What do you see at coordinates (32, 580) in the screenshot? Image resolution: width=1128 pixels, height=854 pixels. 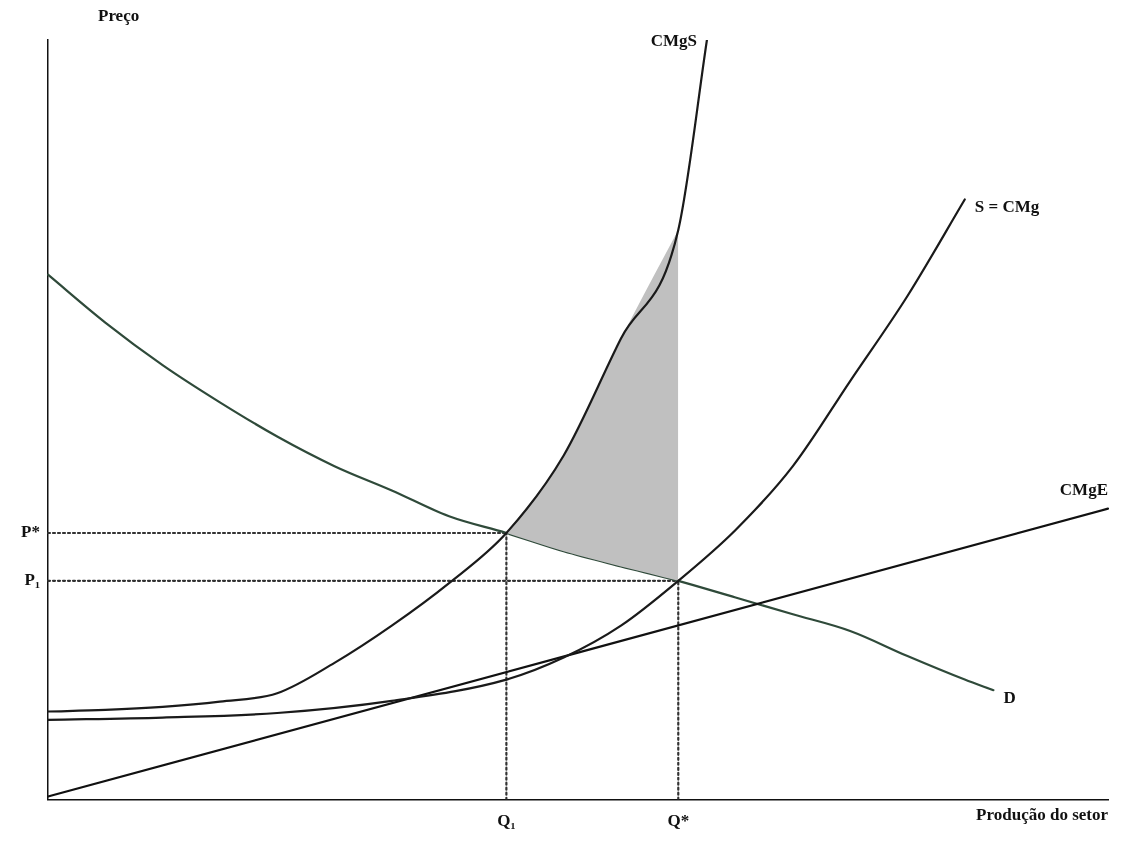 I see `series-label: P₁` at bounding box center [32, 580].